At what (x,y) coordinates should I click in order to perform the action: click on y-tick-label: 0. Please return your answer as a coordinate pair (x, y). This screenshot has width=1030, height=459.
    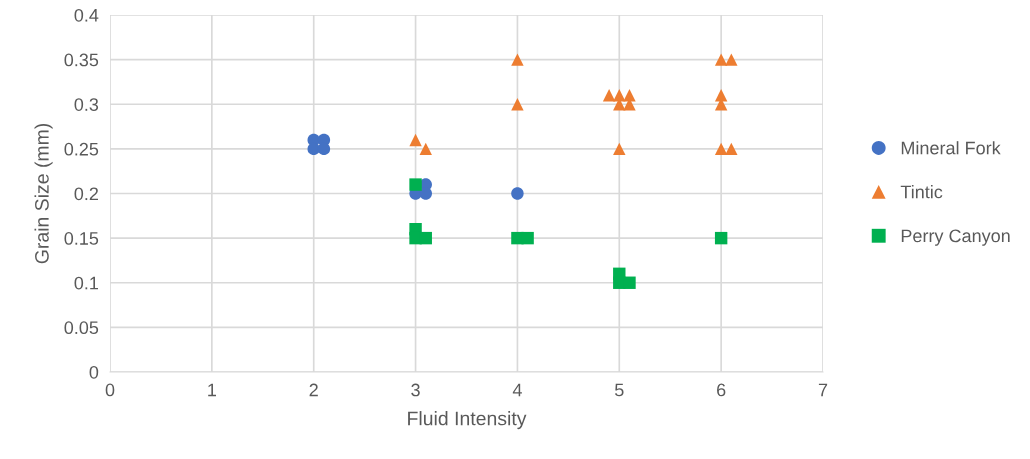
    Looking at the image, I should click on (94, 372).